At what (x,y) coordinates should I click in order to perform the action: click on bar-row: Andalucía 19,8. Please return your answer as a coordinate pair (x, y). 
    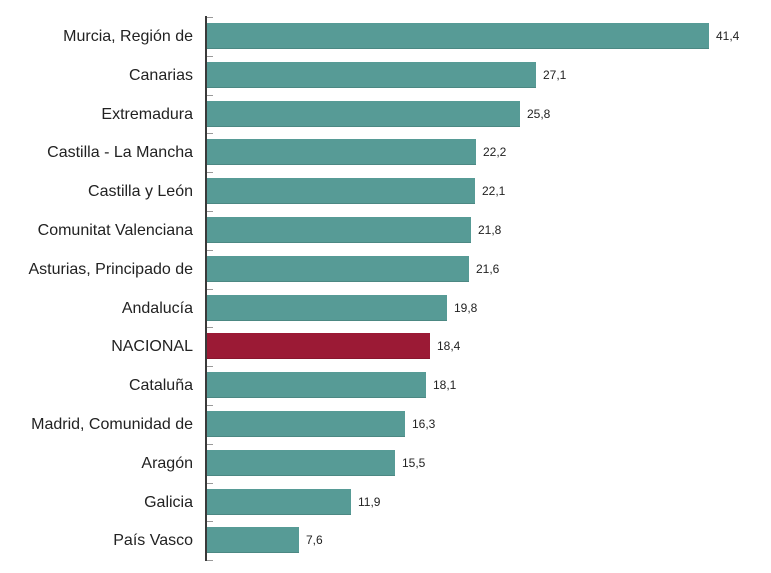
    Looking at the image, I should click on (385, 308).